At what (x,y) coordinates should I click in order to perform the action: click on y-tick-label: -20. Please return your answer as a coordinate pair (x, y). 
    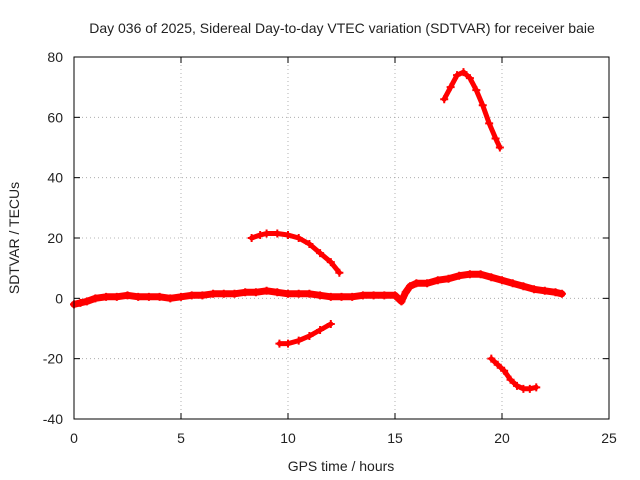
    Looking at the image, I should click on (53, 359).